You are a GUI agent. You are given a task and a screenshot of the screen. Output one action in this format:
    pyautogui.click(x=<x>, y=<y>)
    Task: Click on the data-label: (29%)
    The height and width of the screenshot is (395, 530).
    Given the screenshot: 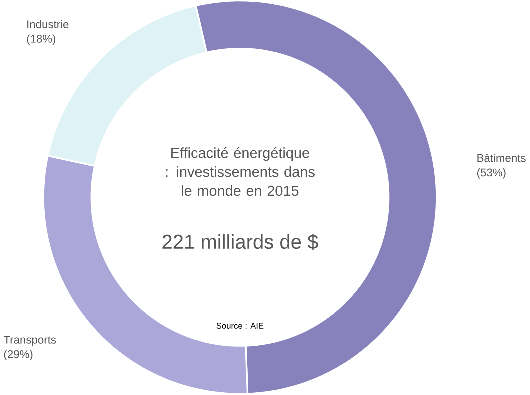 What is the action you would take?
    pyautogui.click(x=18, y=355)
    